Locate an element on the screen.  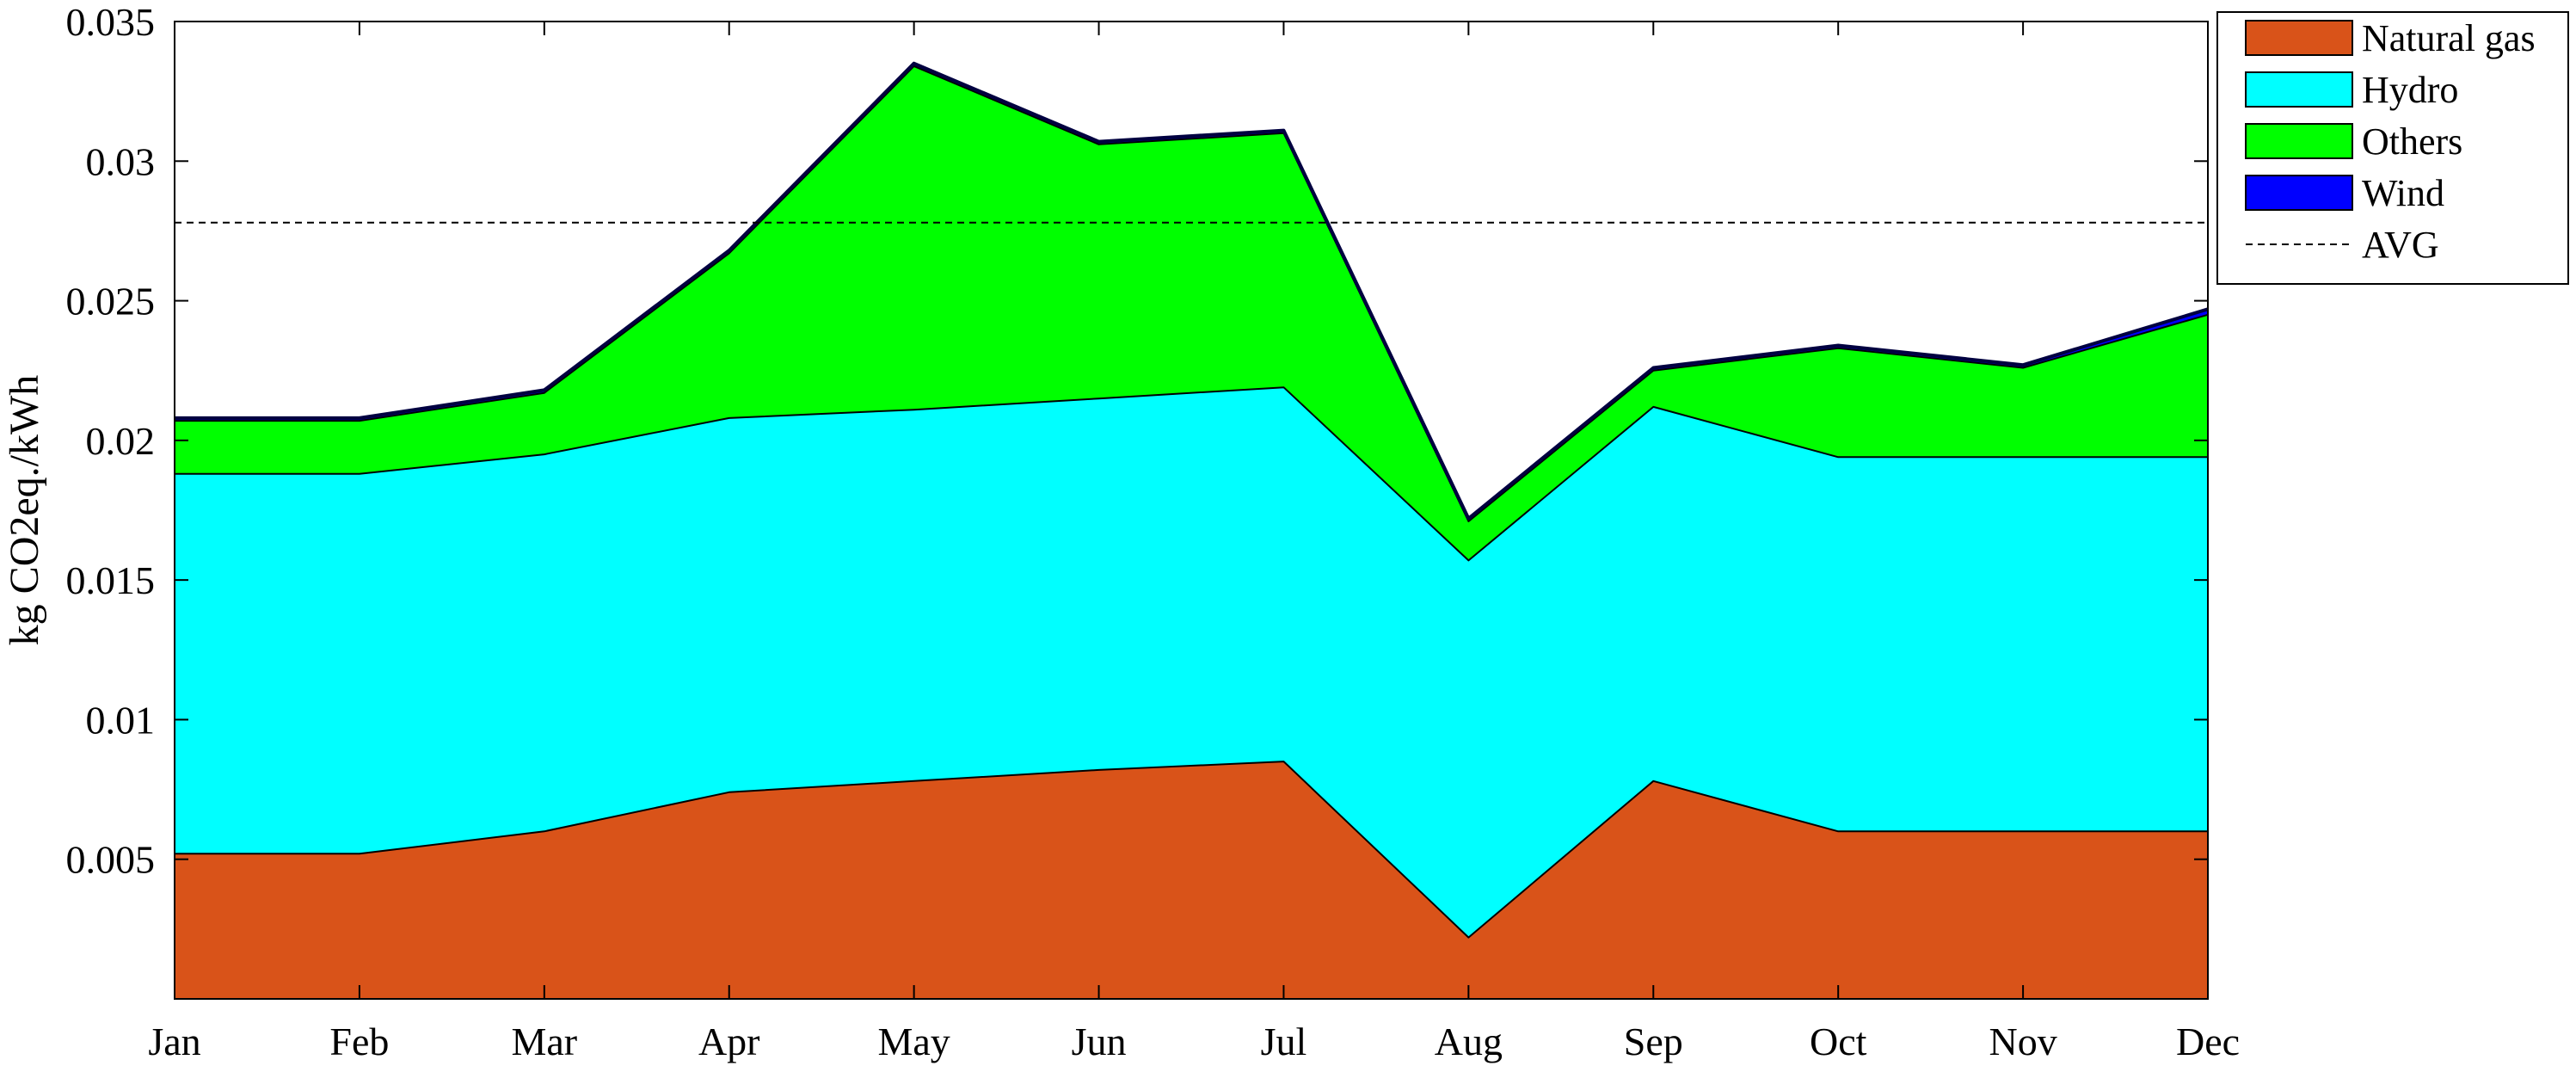
legend: Natural gas Hydro Others Wind AVG is located at coordinates (2392, 148).